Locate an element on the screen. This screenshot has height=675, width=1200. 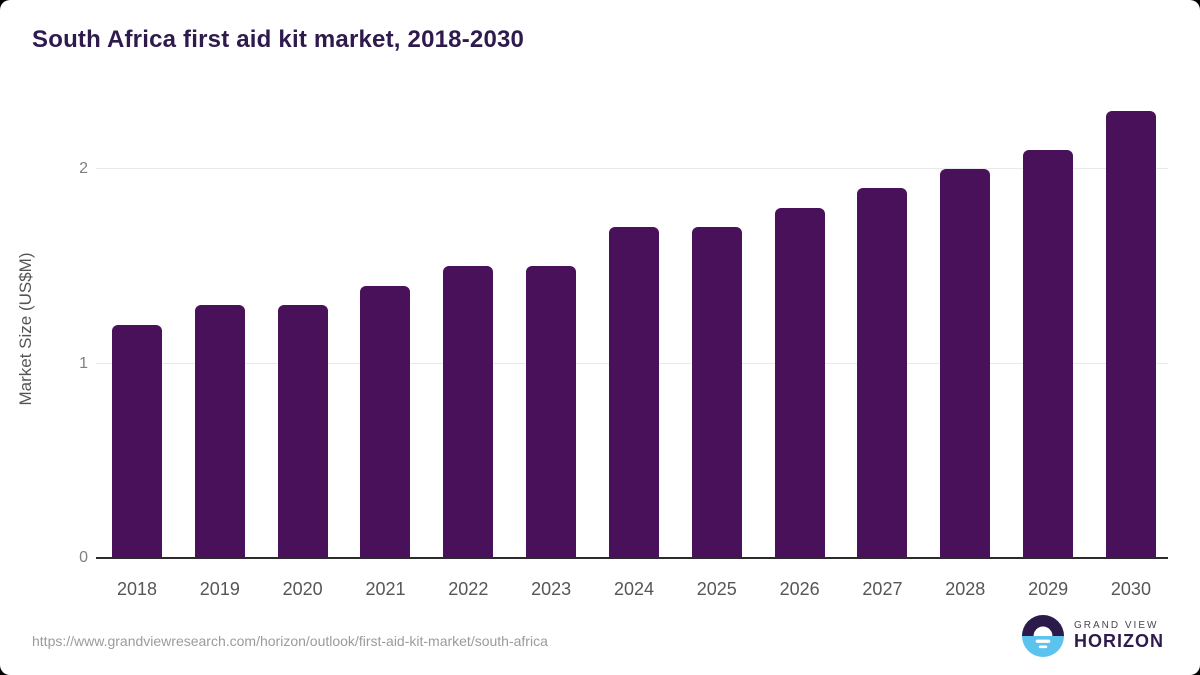
logo-text-horizon: HORIZON is located at coordinates (1119, 641).